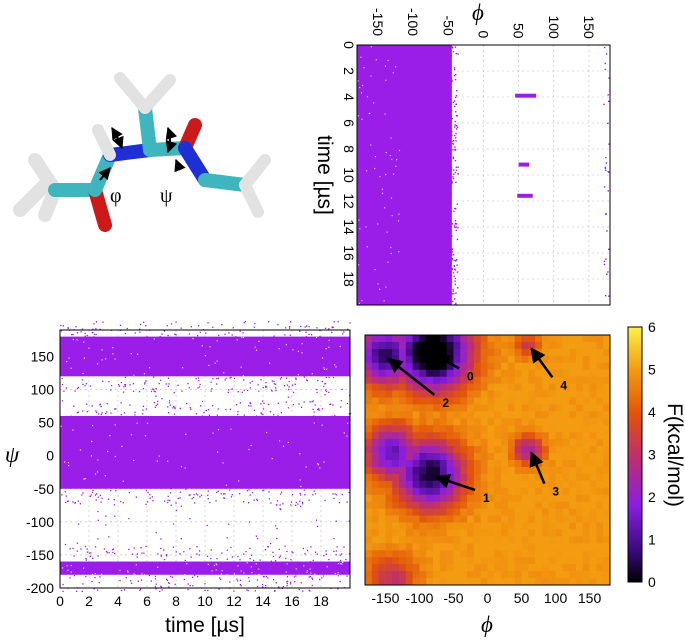 This screenshot has width=685, height=640. Describe the element at coordinates (542, 363) in the screenshot. I see `minimum-arrow` at that location.